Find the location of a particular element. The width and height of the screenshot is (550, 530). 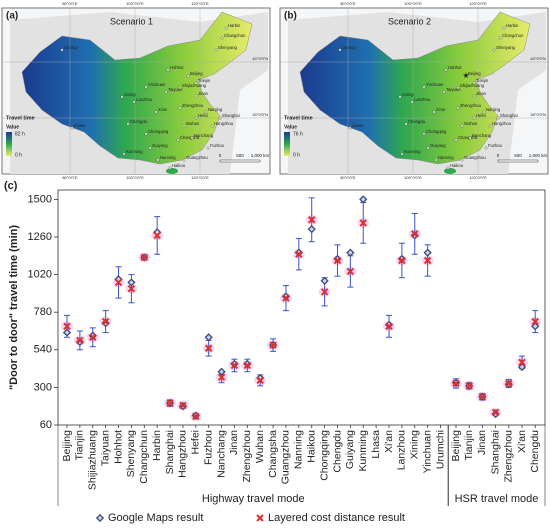

x-tick-label: Zhengzhou is located at coordinates (247, 456).